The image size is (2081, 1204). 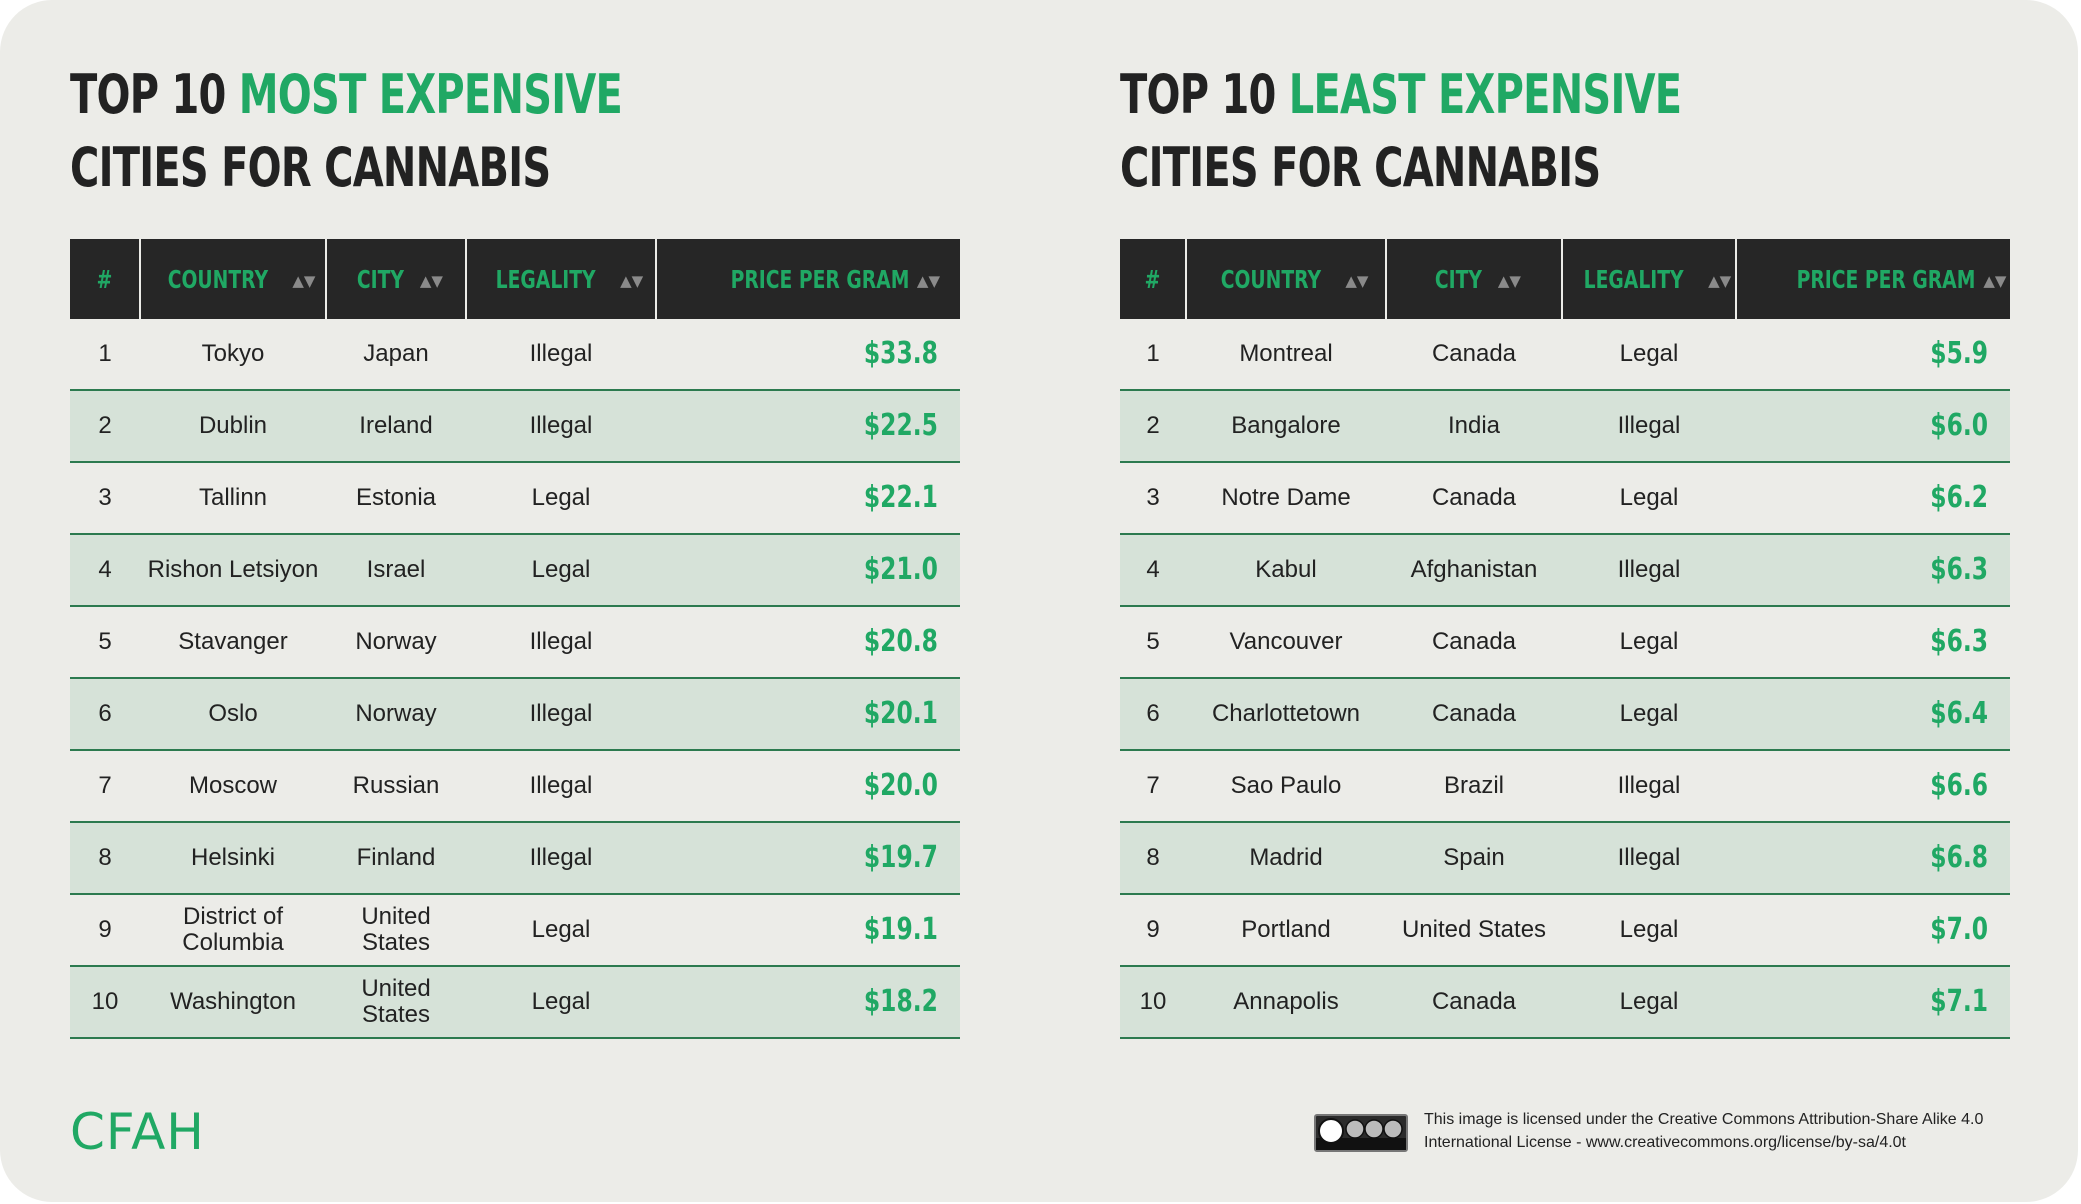 I want to click on title-prefix: TOP 10, so click(x=1204, y=94).